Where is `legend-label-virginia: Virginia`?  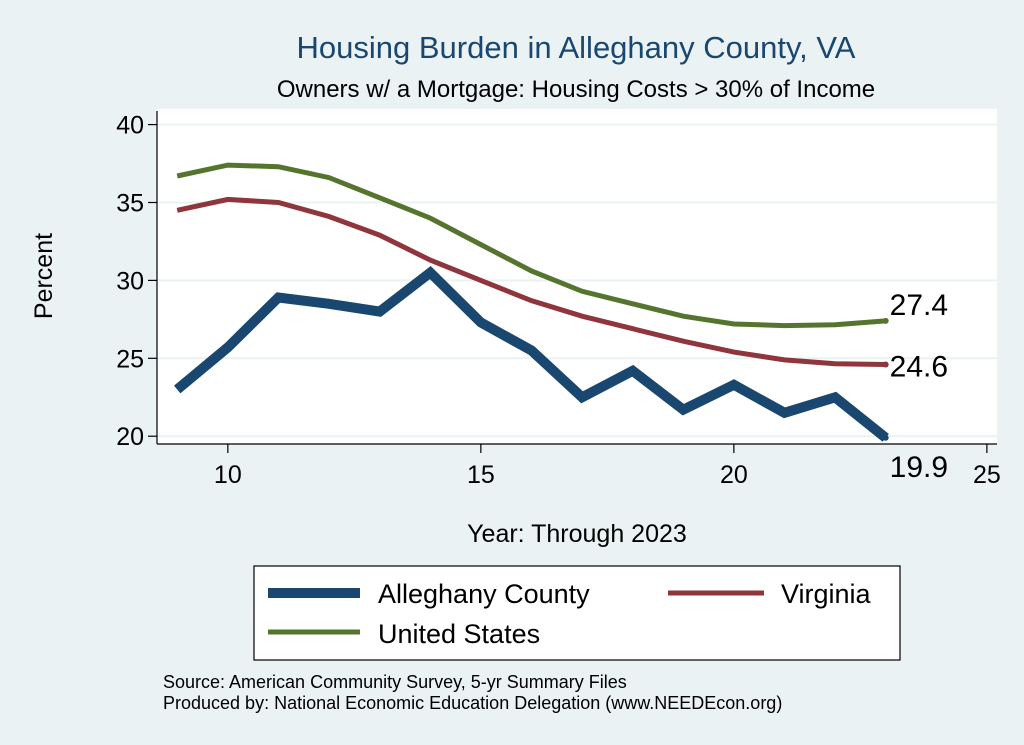 legend-label-virginia: Virginia is located at coordinates (826, 594).